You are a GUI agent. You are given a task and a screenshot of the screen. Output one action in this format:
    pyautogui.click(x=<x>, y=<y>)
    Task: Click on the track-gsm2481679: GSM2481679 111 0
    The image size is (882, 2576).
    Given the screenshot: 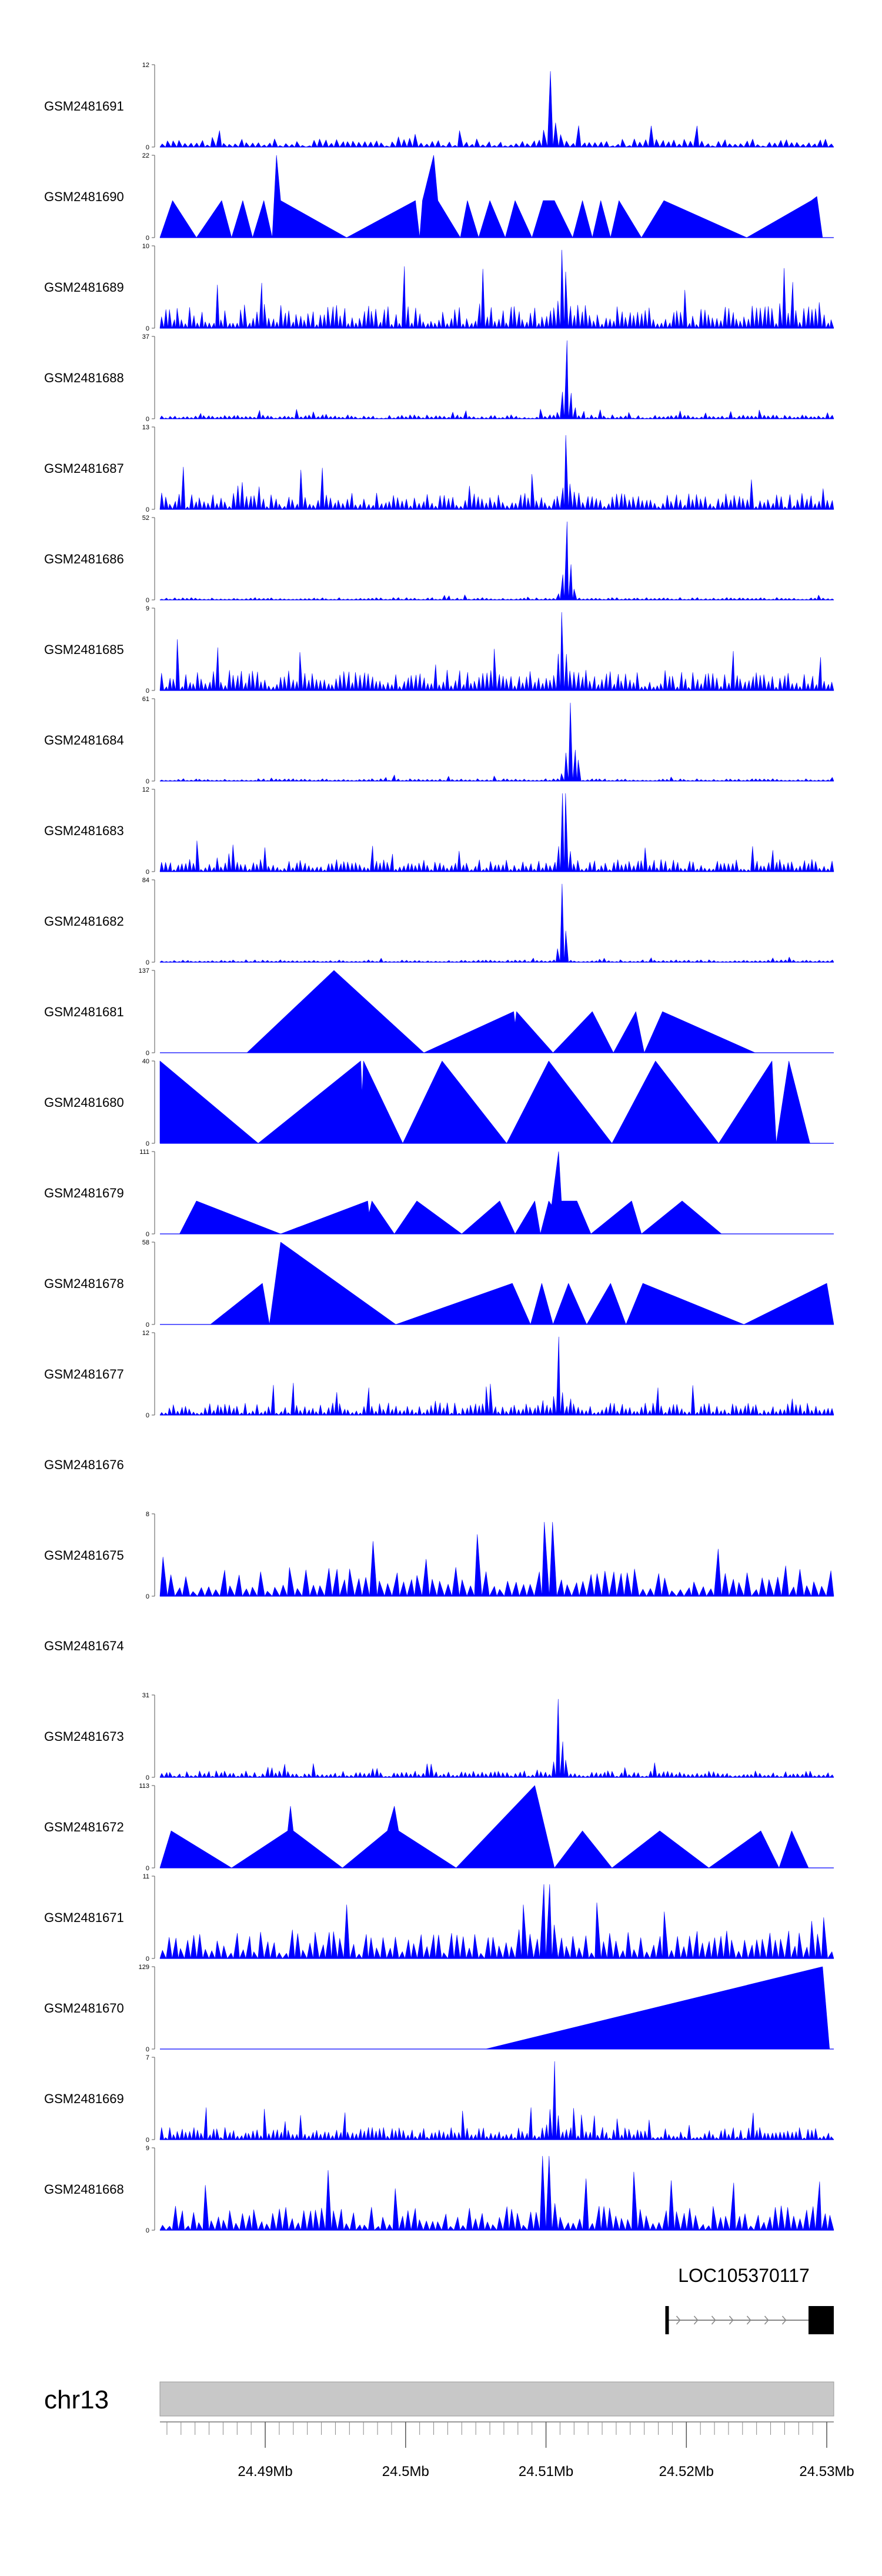 What is the action you would take?
    pyautogui.click(x=439, y=1193)
    